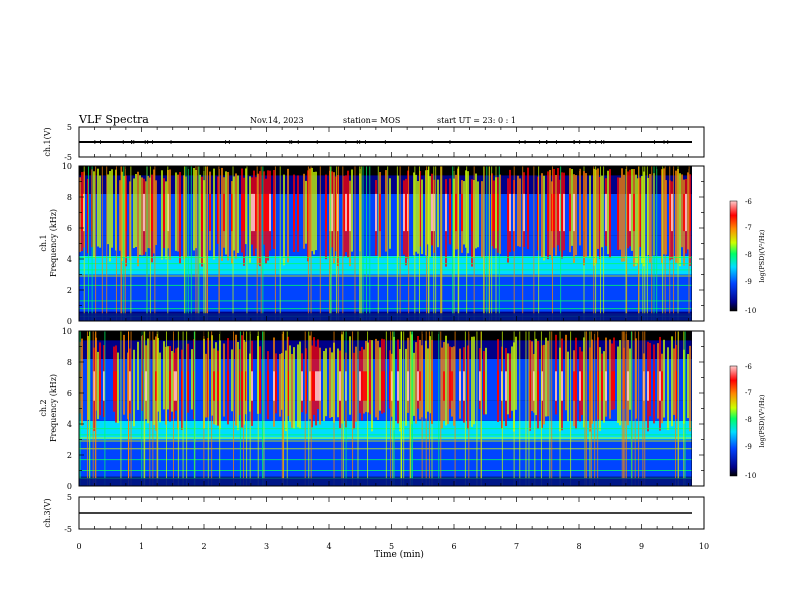 The height and width of the screenshot is (612, 792). Describe the element at coordinates (69, 259) in the screenshot. I see `ch1-ytick-4: 4` at that location.